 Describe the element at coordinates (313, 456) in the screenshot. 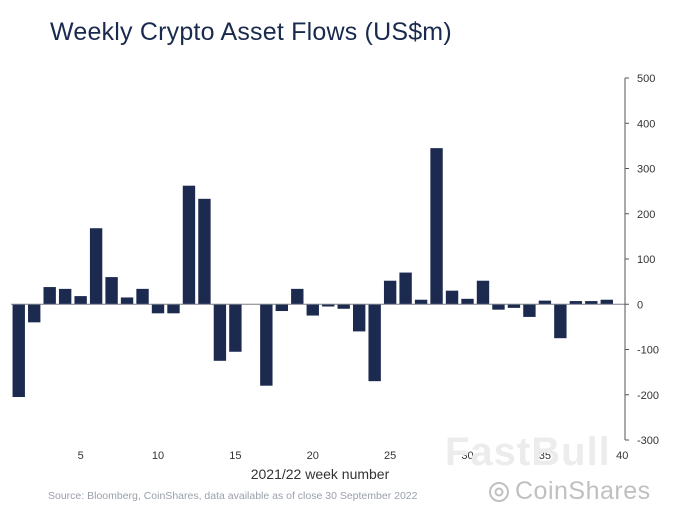

I see `x-tick-label: 20` at that location.